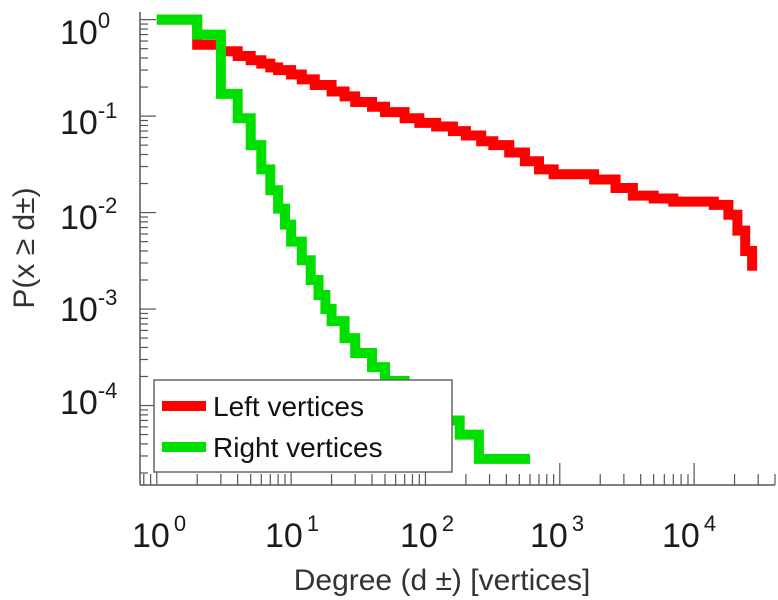 This screenshot has width=778, height=600. I want to click on x-tick-label-3: 10 3, so click(557, 533).